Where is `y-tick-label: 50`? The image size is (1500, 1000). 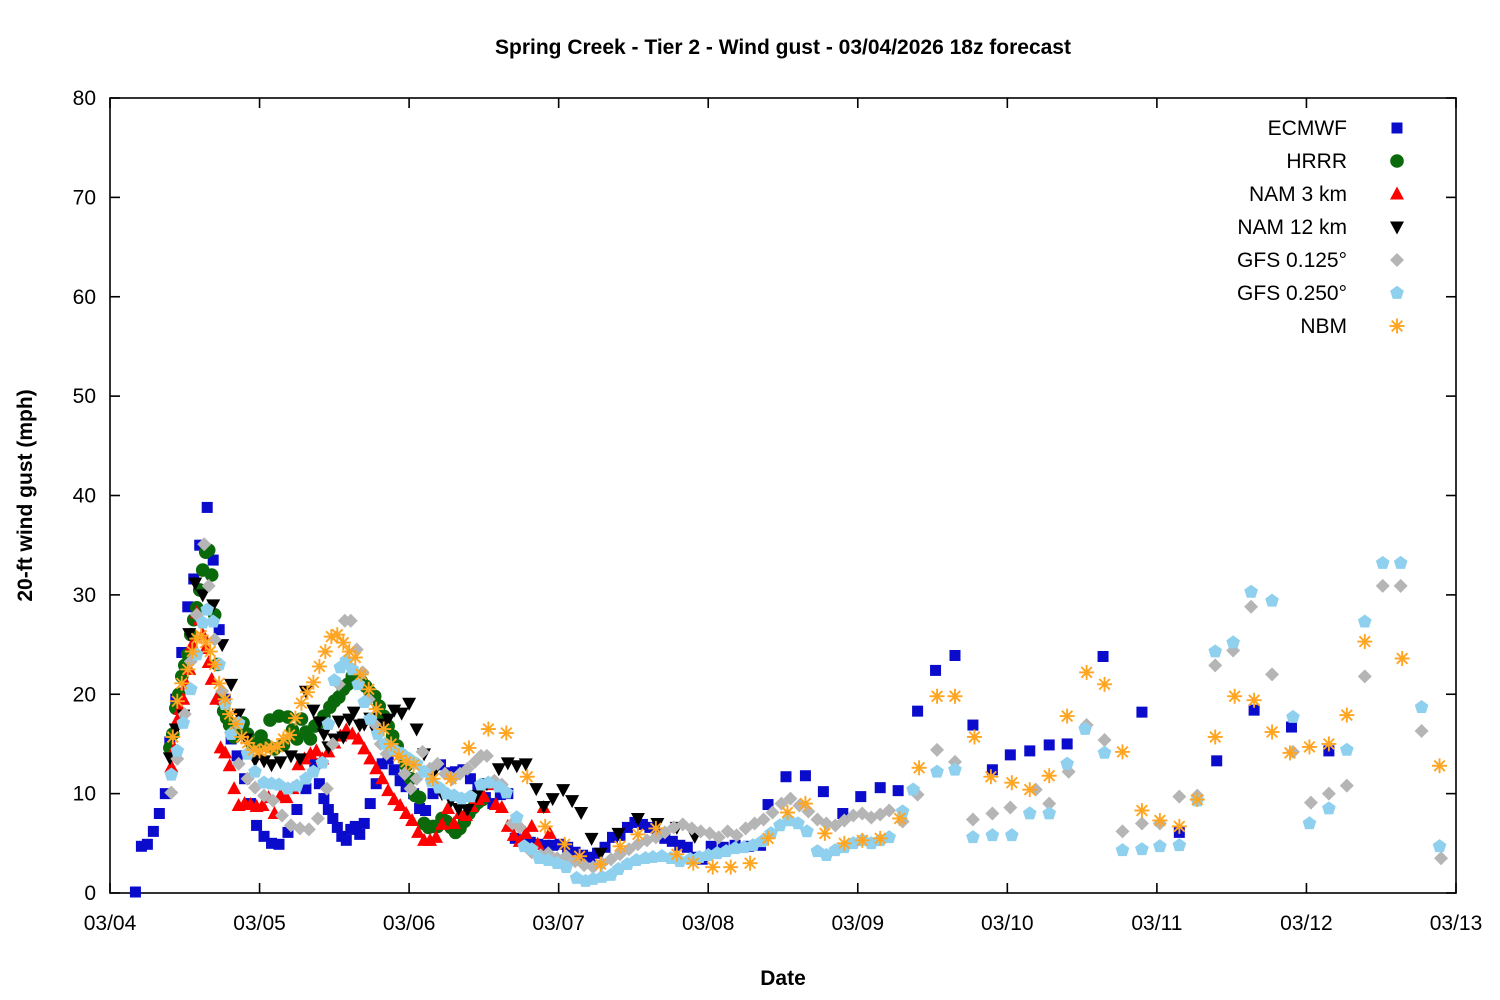
y-tick-label: 50 is located at coordinates (84, 396).